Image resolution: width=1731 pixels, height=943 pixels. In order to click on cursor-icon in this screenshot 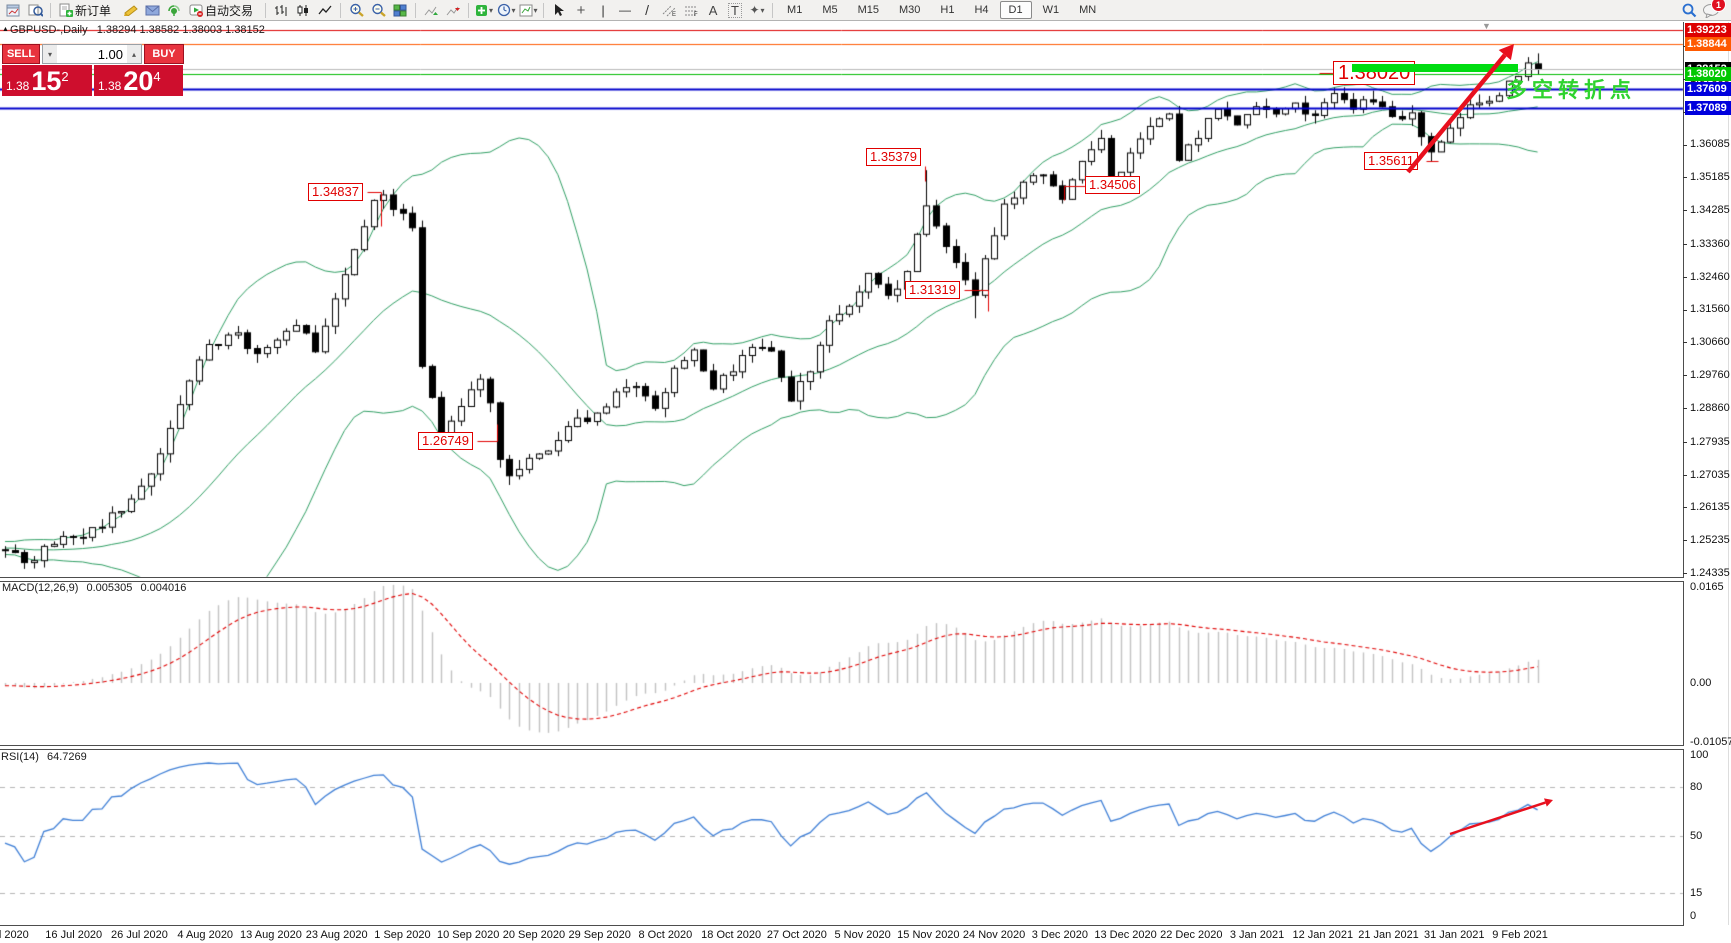, I will do `click(559, 10)`.